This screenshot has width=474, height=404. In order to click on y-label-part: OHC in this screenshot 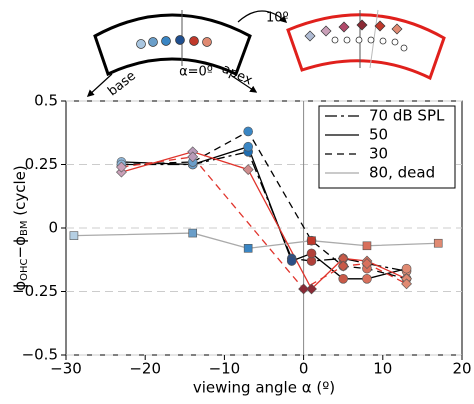, I will do `click(24, 269)`.